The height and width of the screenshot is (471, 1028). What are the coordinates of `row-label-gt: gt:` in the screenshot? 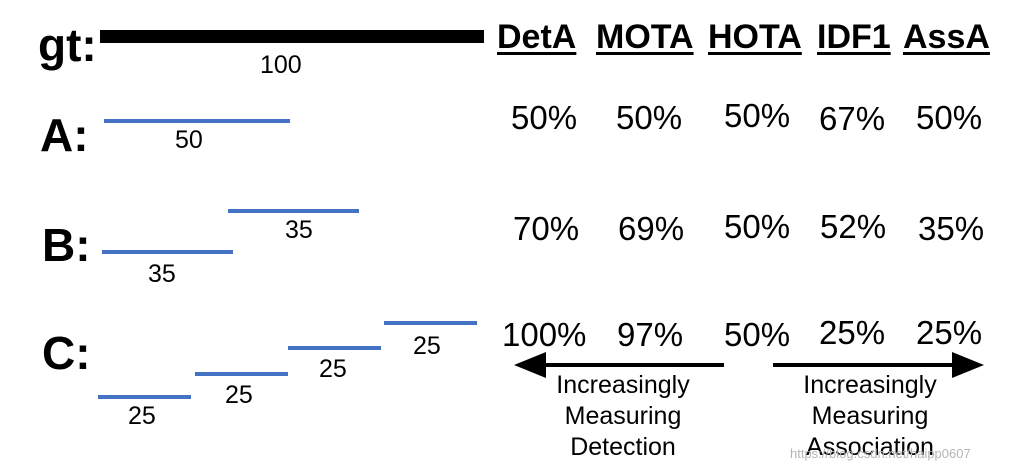 It's located at (67, 45).